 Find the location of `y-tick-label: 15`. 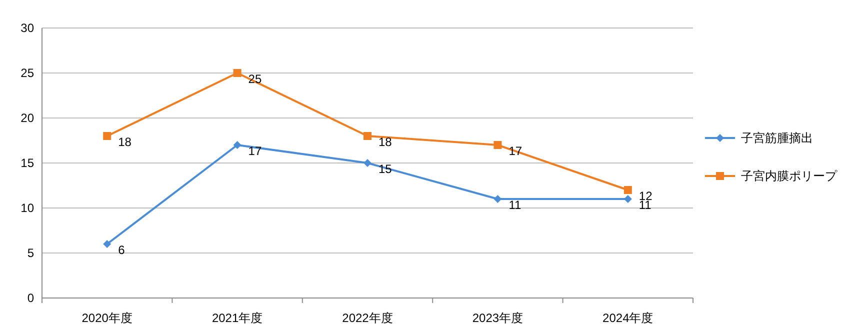

y-tick-label: 15 is located at coordinates (27, 163).